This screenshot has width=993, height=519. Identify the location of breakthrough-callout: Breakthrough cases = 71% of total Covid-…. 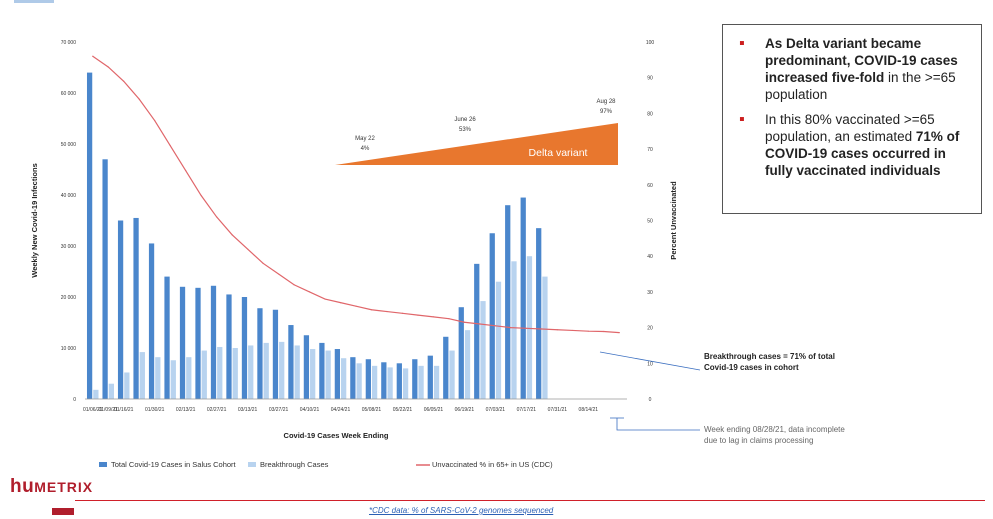
(769, 362).